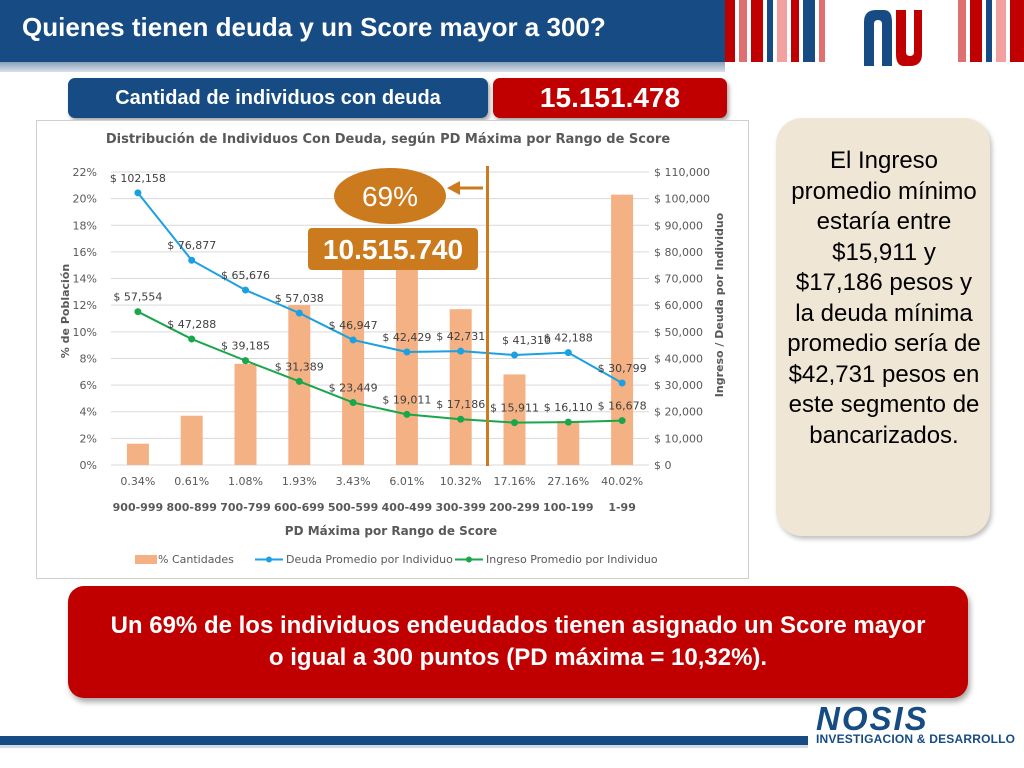  I want to click on y2-tick-label: $ 70,000, so click(678, 279).